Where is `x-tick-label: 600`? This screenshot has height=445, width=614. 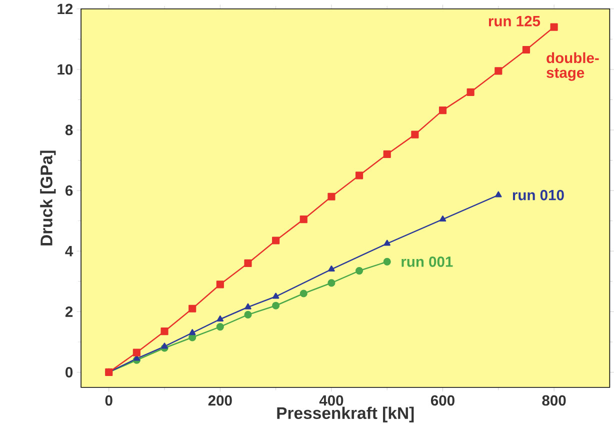
x-tick-label: 600 is located at coordinates (442, 400).